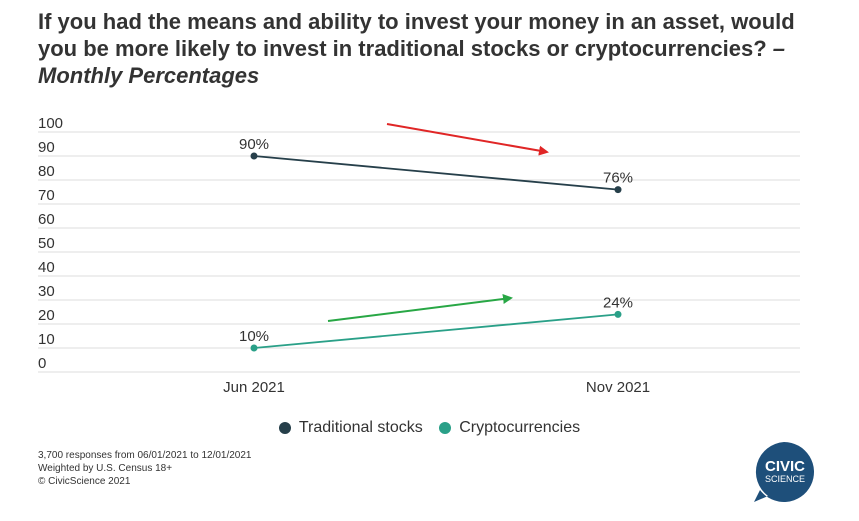  I want to click on annotations, so click(438, 222).